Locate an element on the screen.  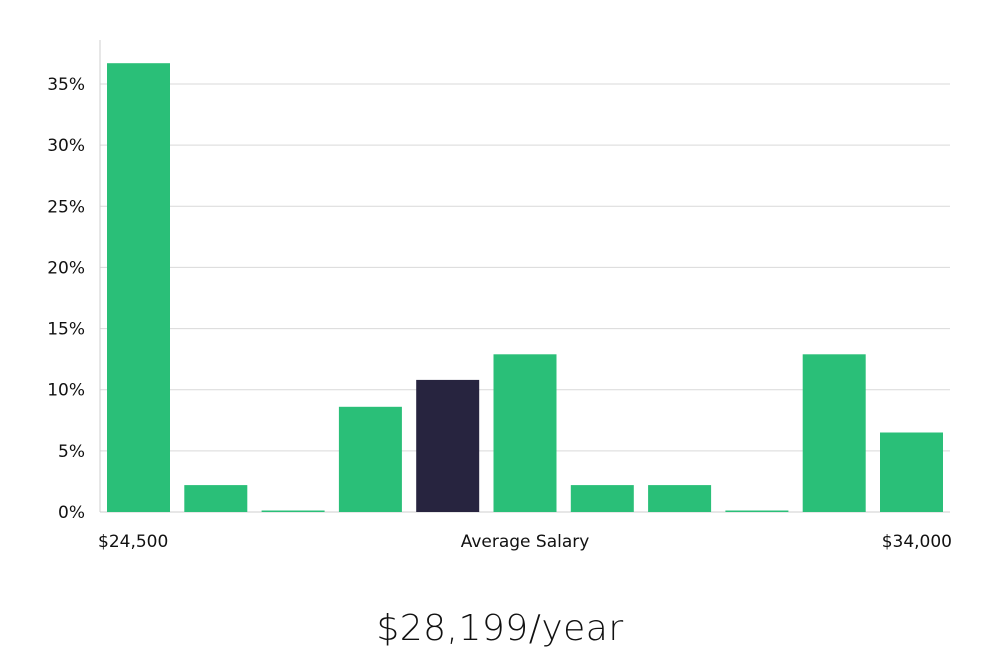
x-axis-title: Average Salary is located at coordinates (525, 542).